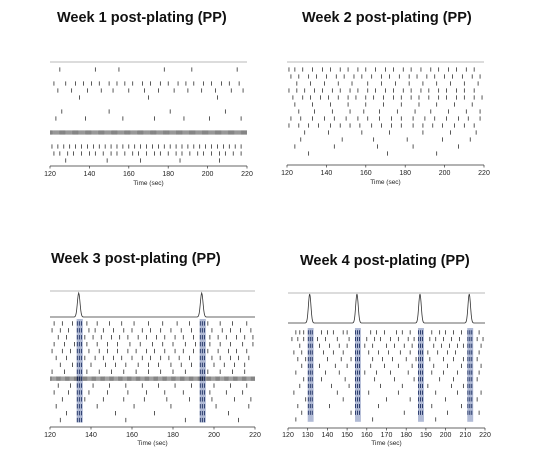  Describe the element at coordinates (136, 259) in the screenshot. I see `chart-title: Week 3 post-plating (PP)` at that location.